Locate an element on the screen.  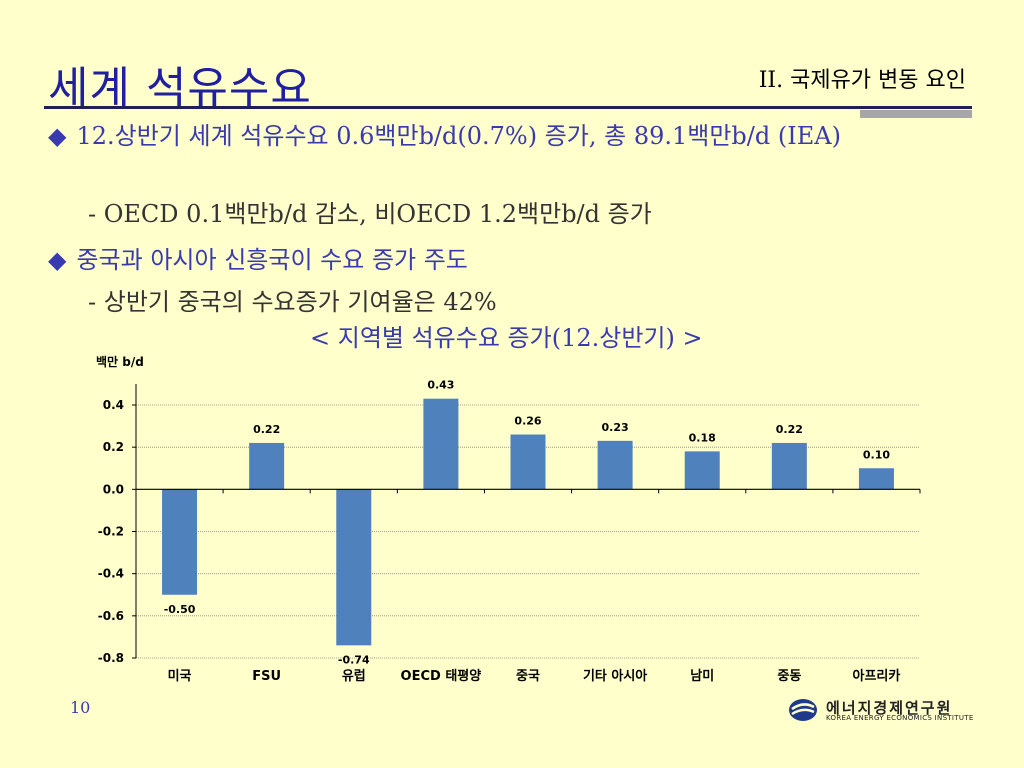
page-number: 10 is located at coordinates (80, 707).